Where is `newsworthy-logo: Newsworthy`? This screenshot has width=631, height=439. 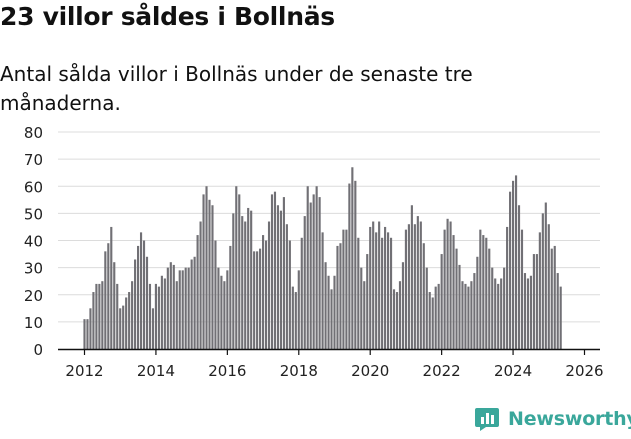
newsworthy-logo: Newsworthy is located at coordinates (552, 419).